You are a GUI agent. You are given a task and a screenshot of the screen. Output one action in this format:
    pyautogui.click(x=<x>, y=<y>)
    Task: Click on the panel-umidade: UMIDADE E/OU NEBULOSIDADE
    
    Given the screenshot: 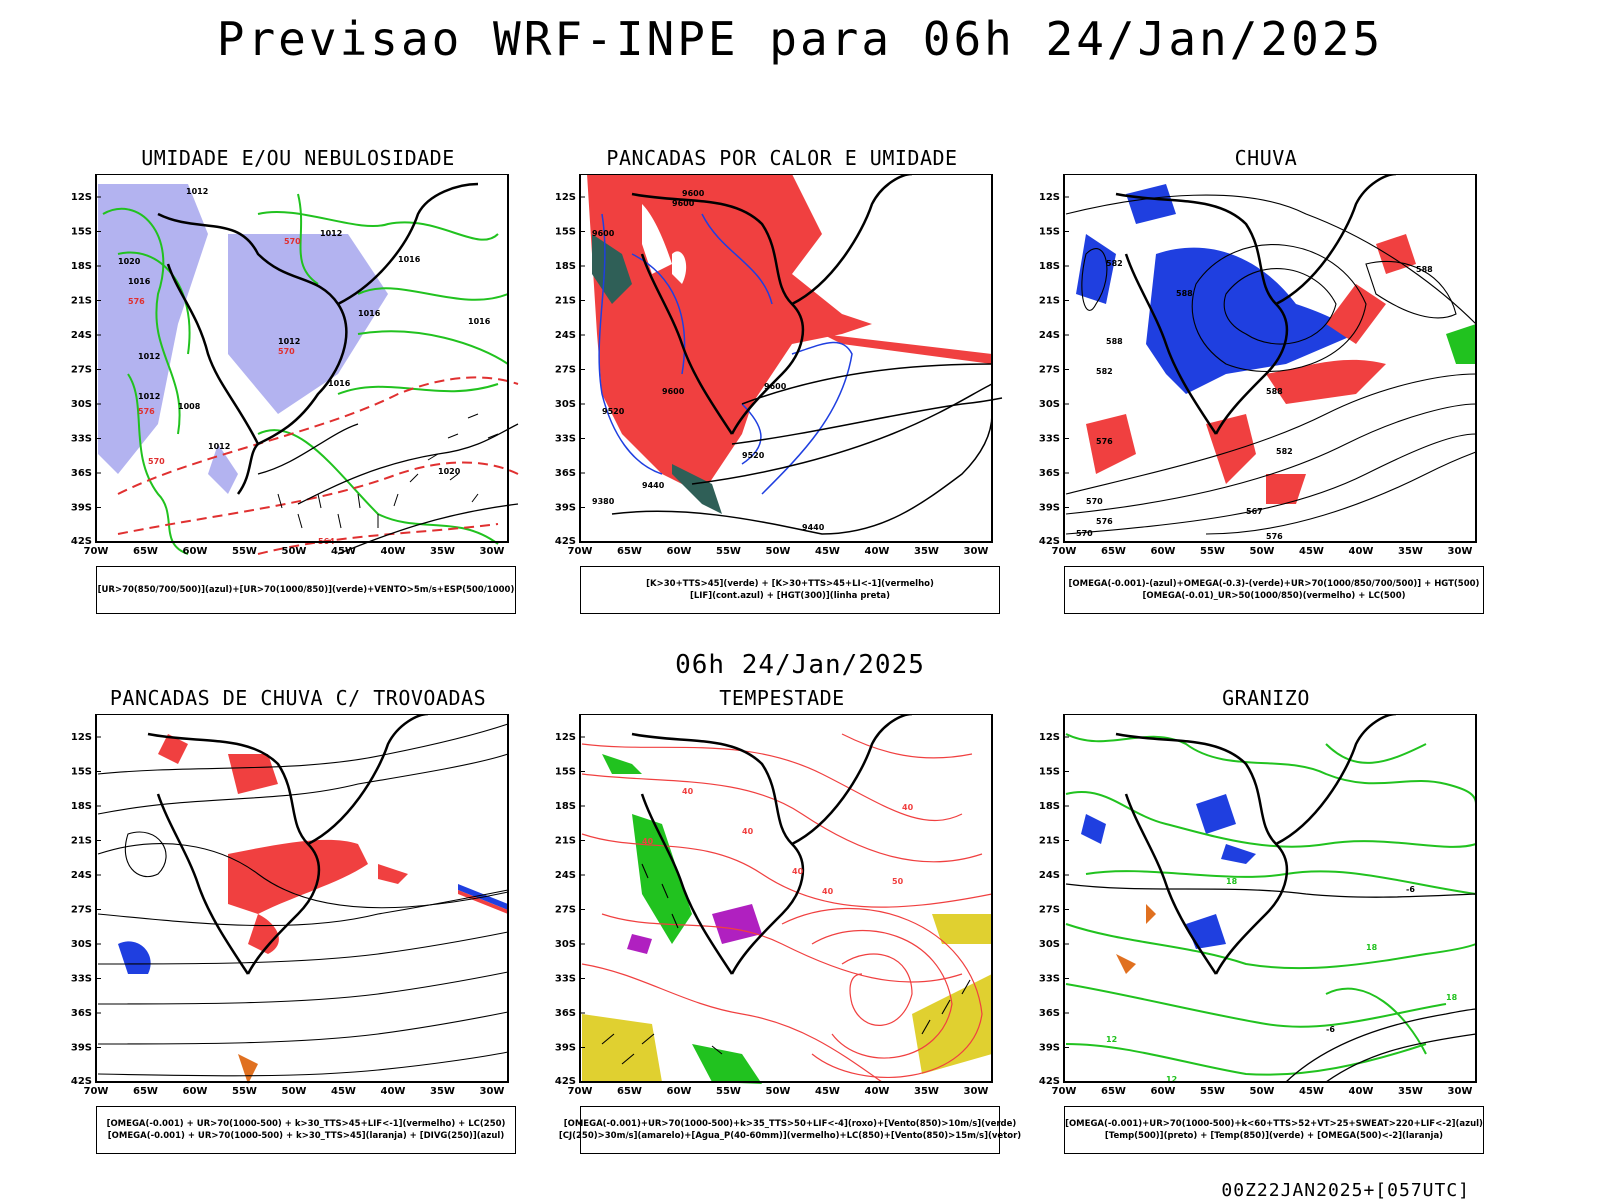 What is the action you would take?
    pyautogui.click(x=298, y=386)
    